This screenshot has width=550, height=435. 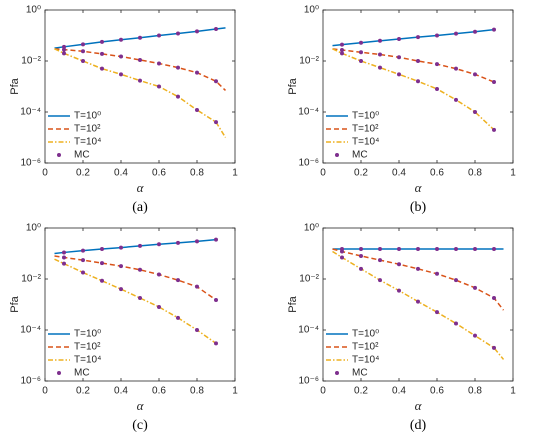 I want to click on caption: (b), so click(x=418, y=207).